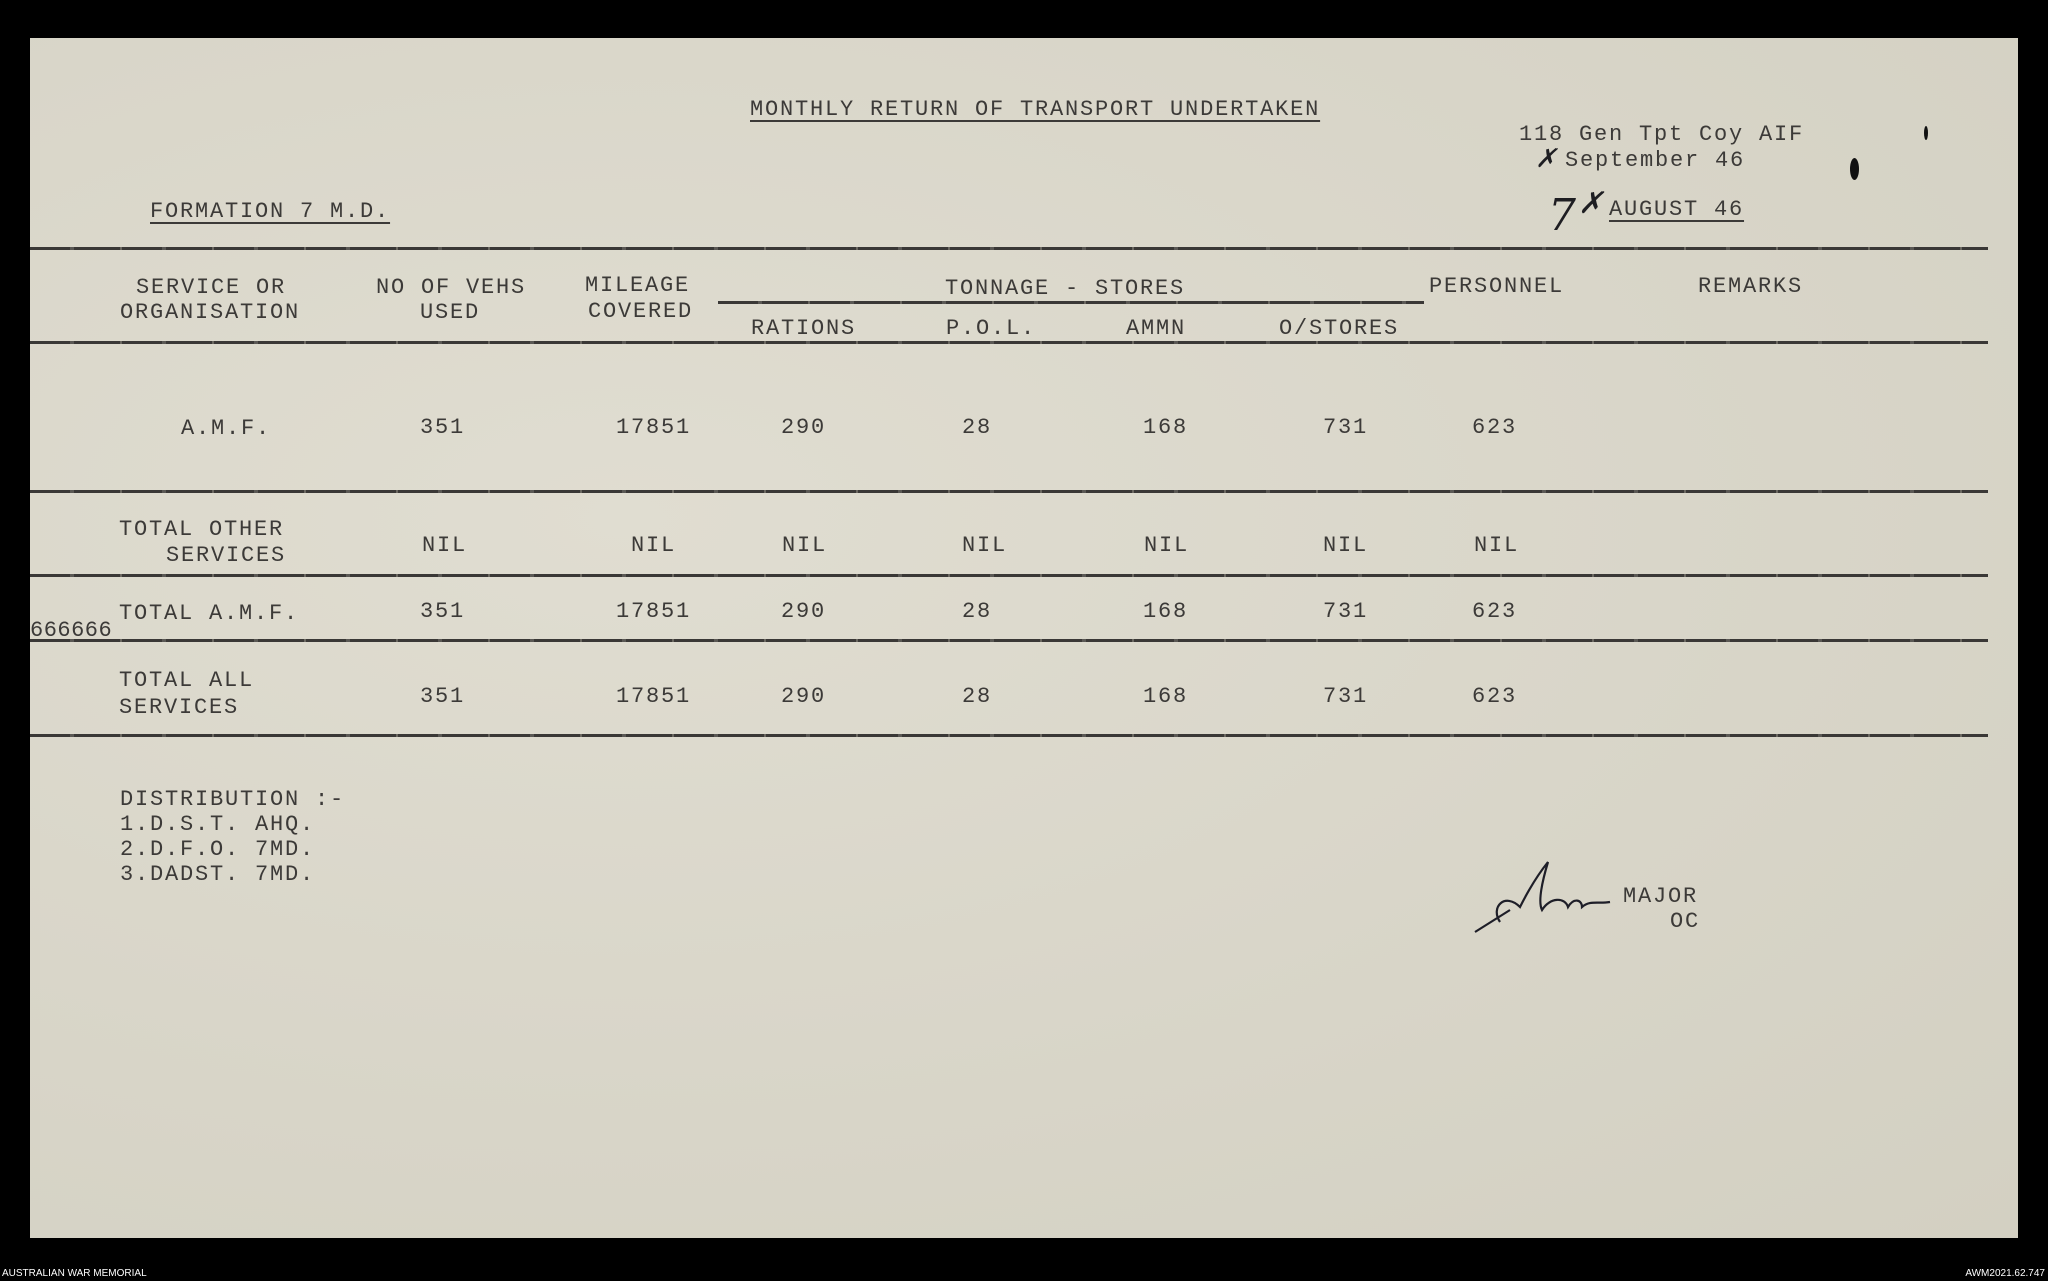 Image resolution: width=2048 pixels, height=1281 pixels. Describe the element at coordinates (1167, 545) in the screenshot. I see `cell-ammn: NIL` at that location.